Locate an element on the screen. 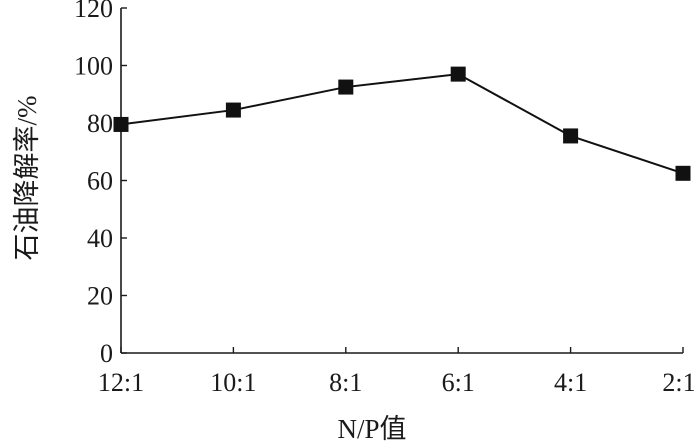  x-tick-label: 2:1 is located at coordinates (678, 382).